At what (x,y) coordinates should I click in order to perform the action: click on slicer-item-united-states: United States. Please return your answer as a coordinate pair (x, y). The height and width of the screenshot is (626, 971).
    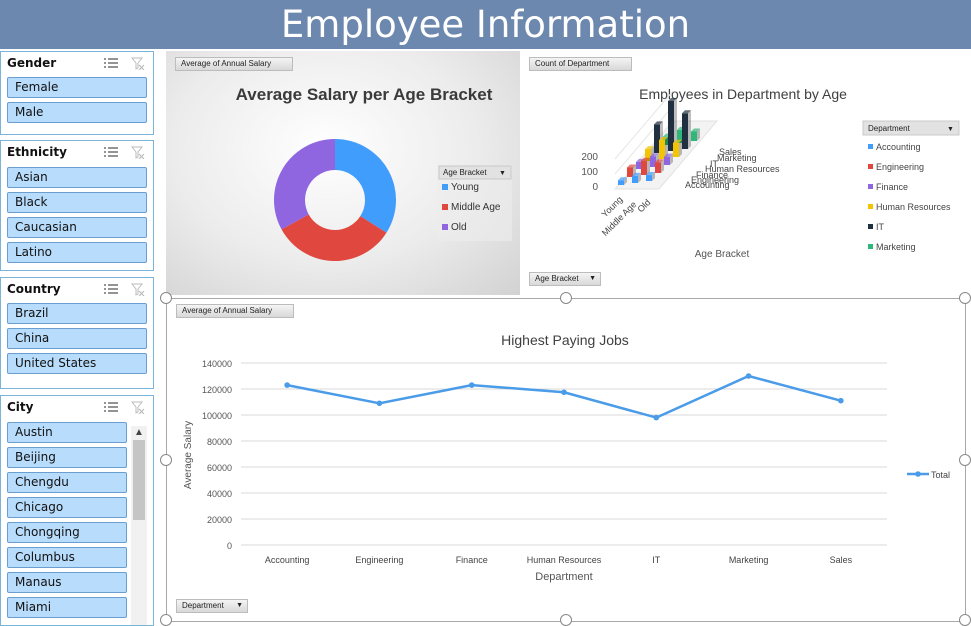
    Looking at the image, I should click on (77, 363).